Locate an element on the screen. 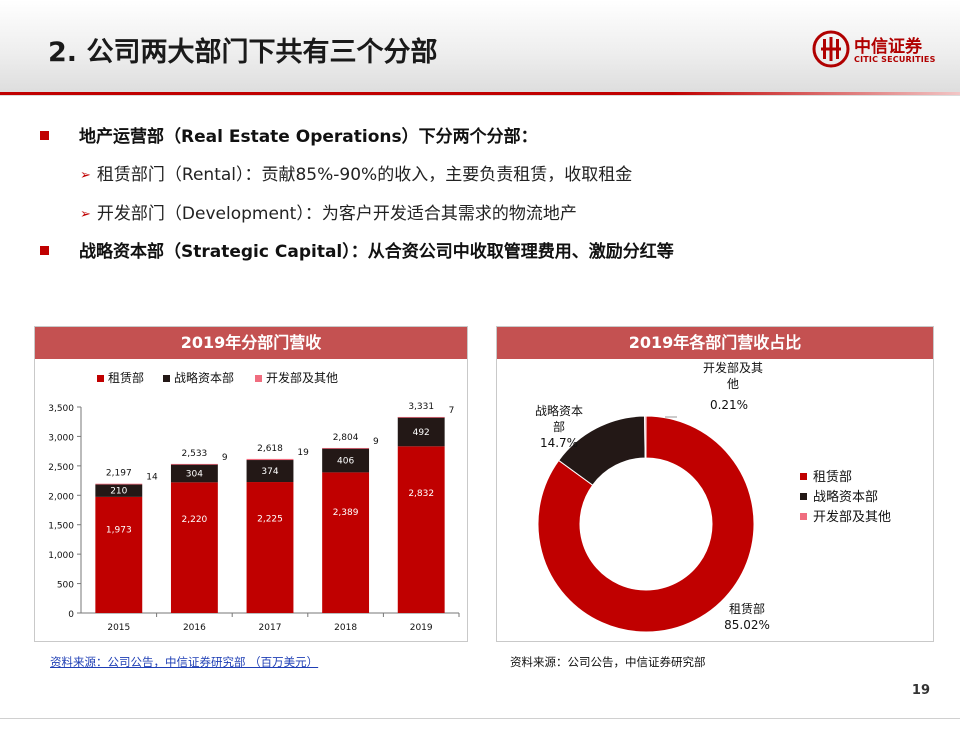 Image resolution: width=960 pixels, height=732 pixels. data-label: 2,832 is located at coordinates (421, 494).